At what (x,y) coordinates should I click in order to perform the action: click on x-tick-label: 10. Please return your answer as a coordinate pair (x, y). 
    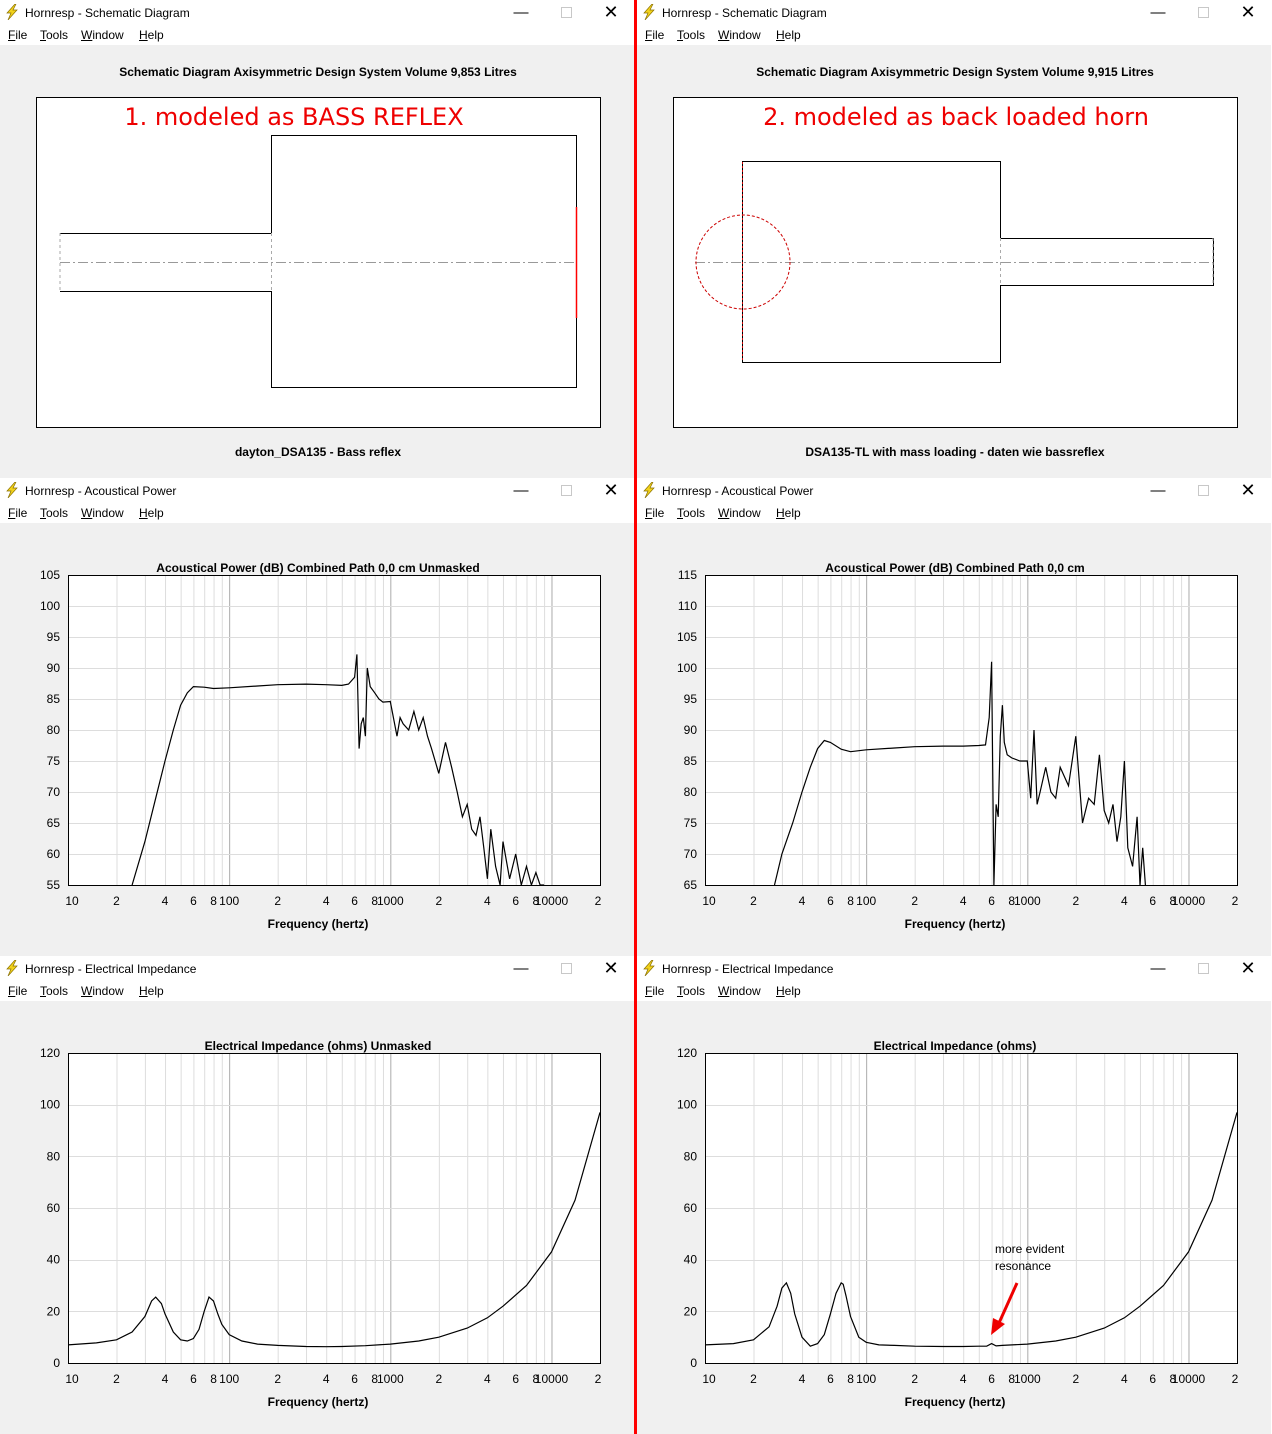
    Looking at the image, I should click on (709, 901).